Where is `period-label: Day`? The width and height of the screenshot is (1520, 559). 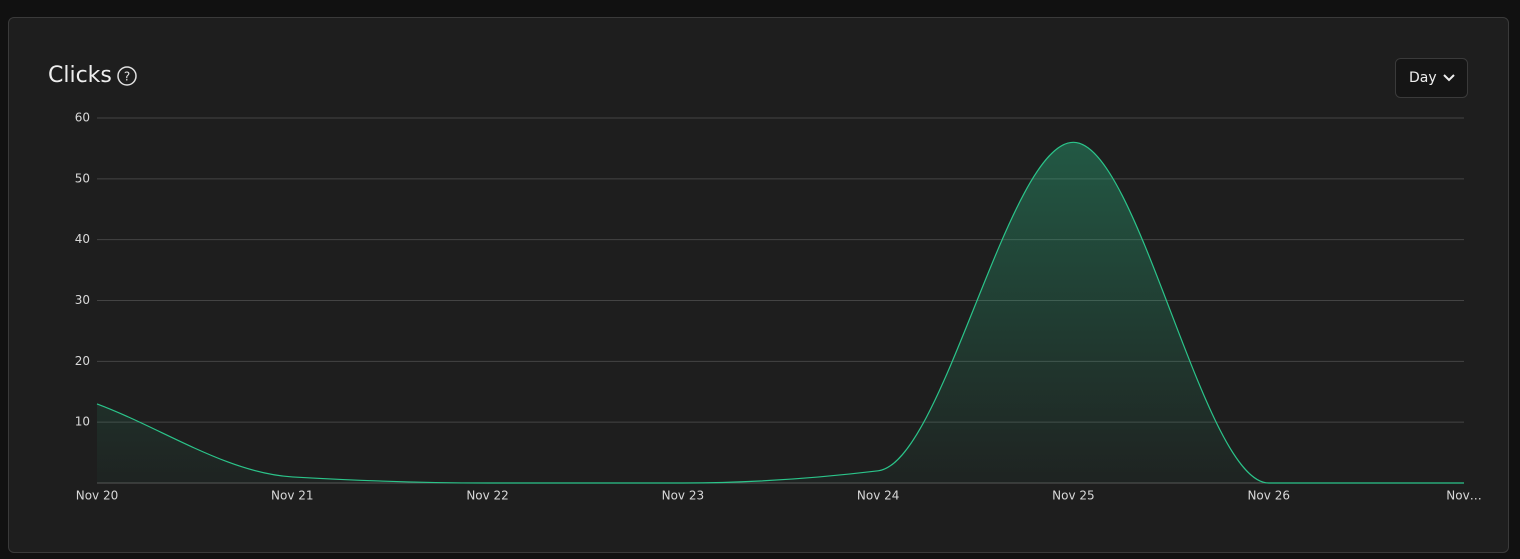 period-label: Day is located at coordinates (1423, 78).